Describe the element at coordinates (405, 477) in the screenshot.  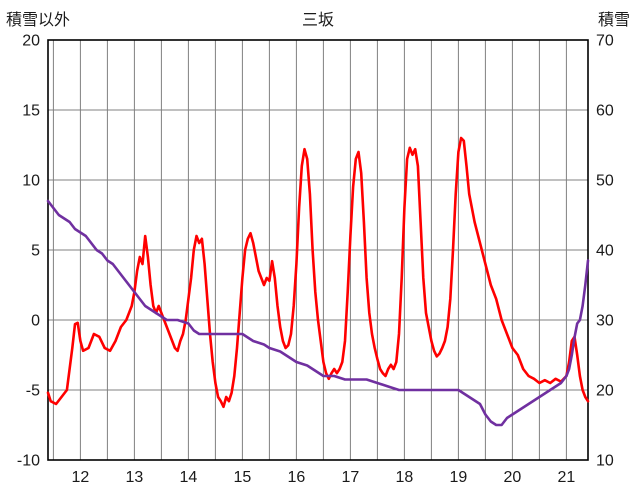
I see `svg-text: 18` at that location.